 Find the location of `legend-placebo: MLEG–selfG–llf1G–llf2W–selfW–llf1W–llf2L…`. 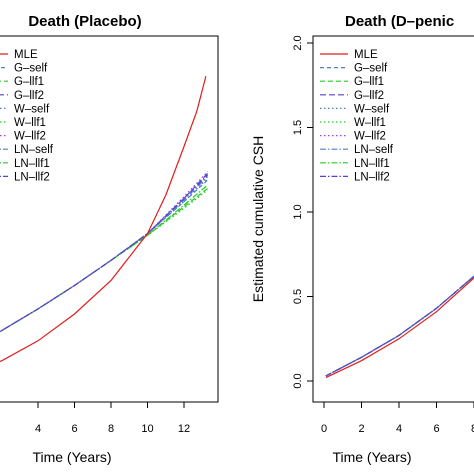

legend-placebo: MLEG–selfG–llf1G–llf2W–selfW–llf1W–llf2L… is located at coordinates (27, 116).